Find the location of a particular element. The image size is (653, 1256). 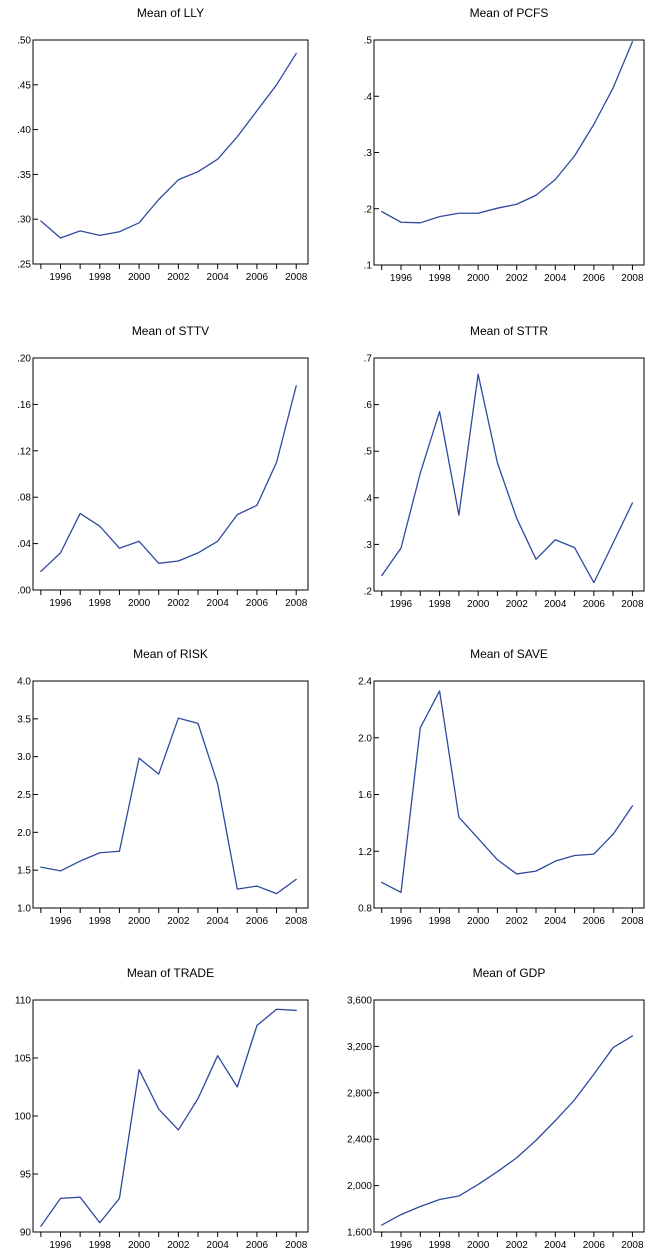

y-tick-label: .00 is located at coordinates (24, 591).